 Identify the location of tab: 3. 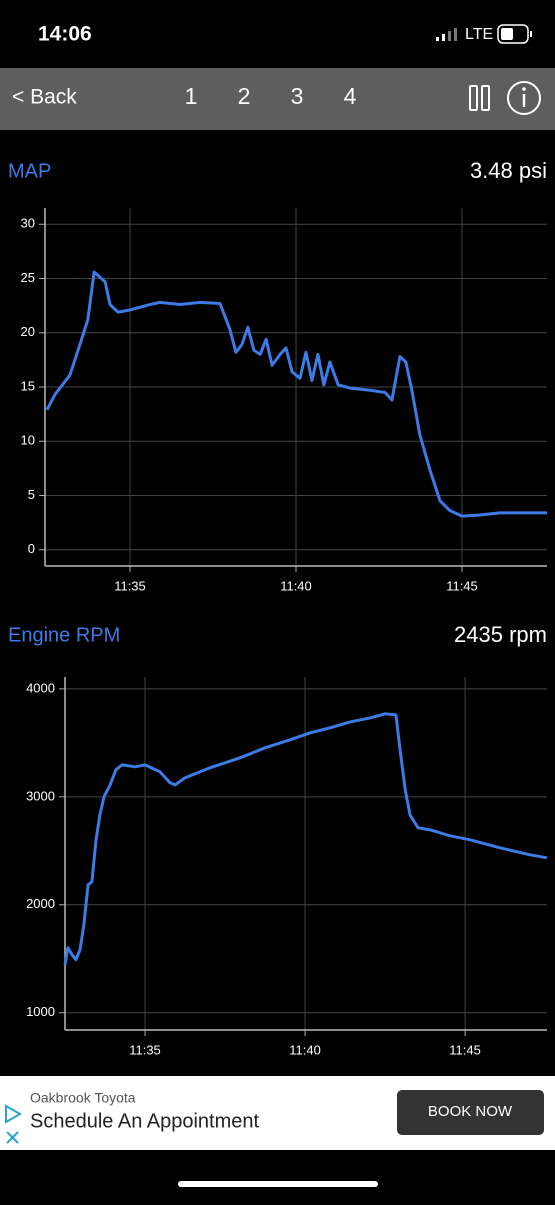
(297, 96).